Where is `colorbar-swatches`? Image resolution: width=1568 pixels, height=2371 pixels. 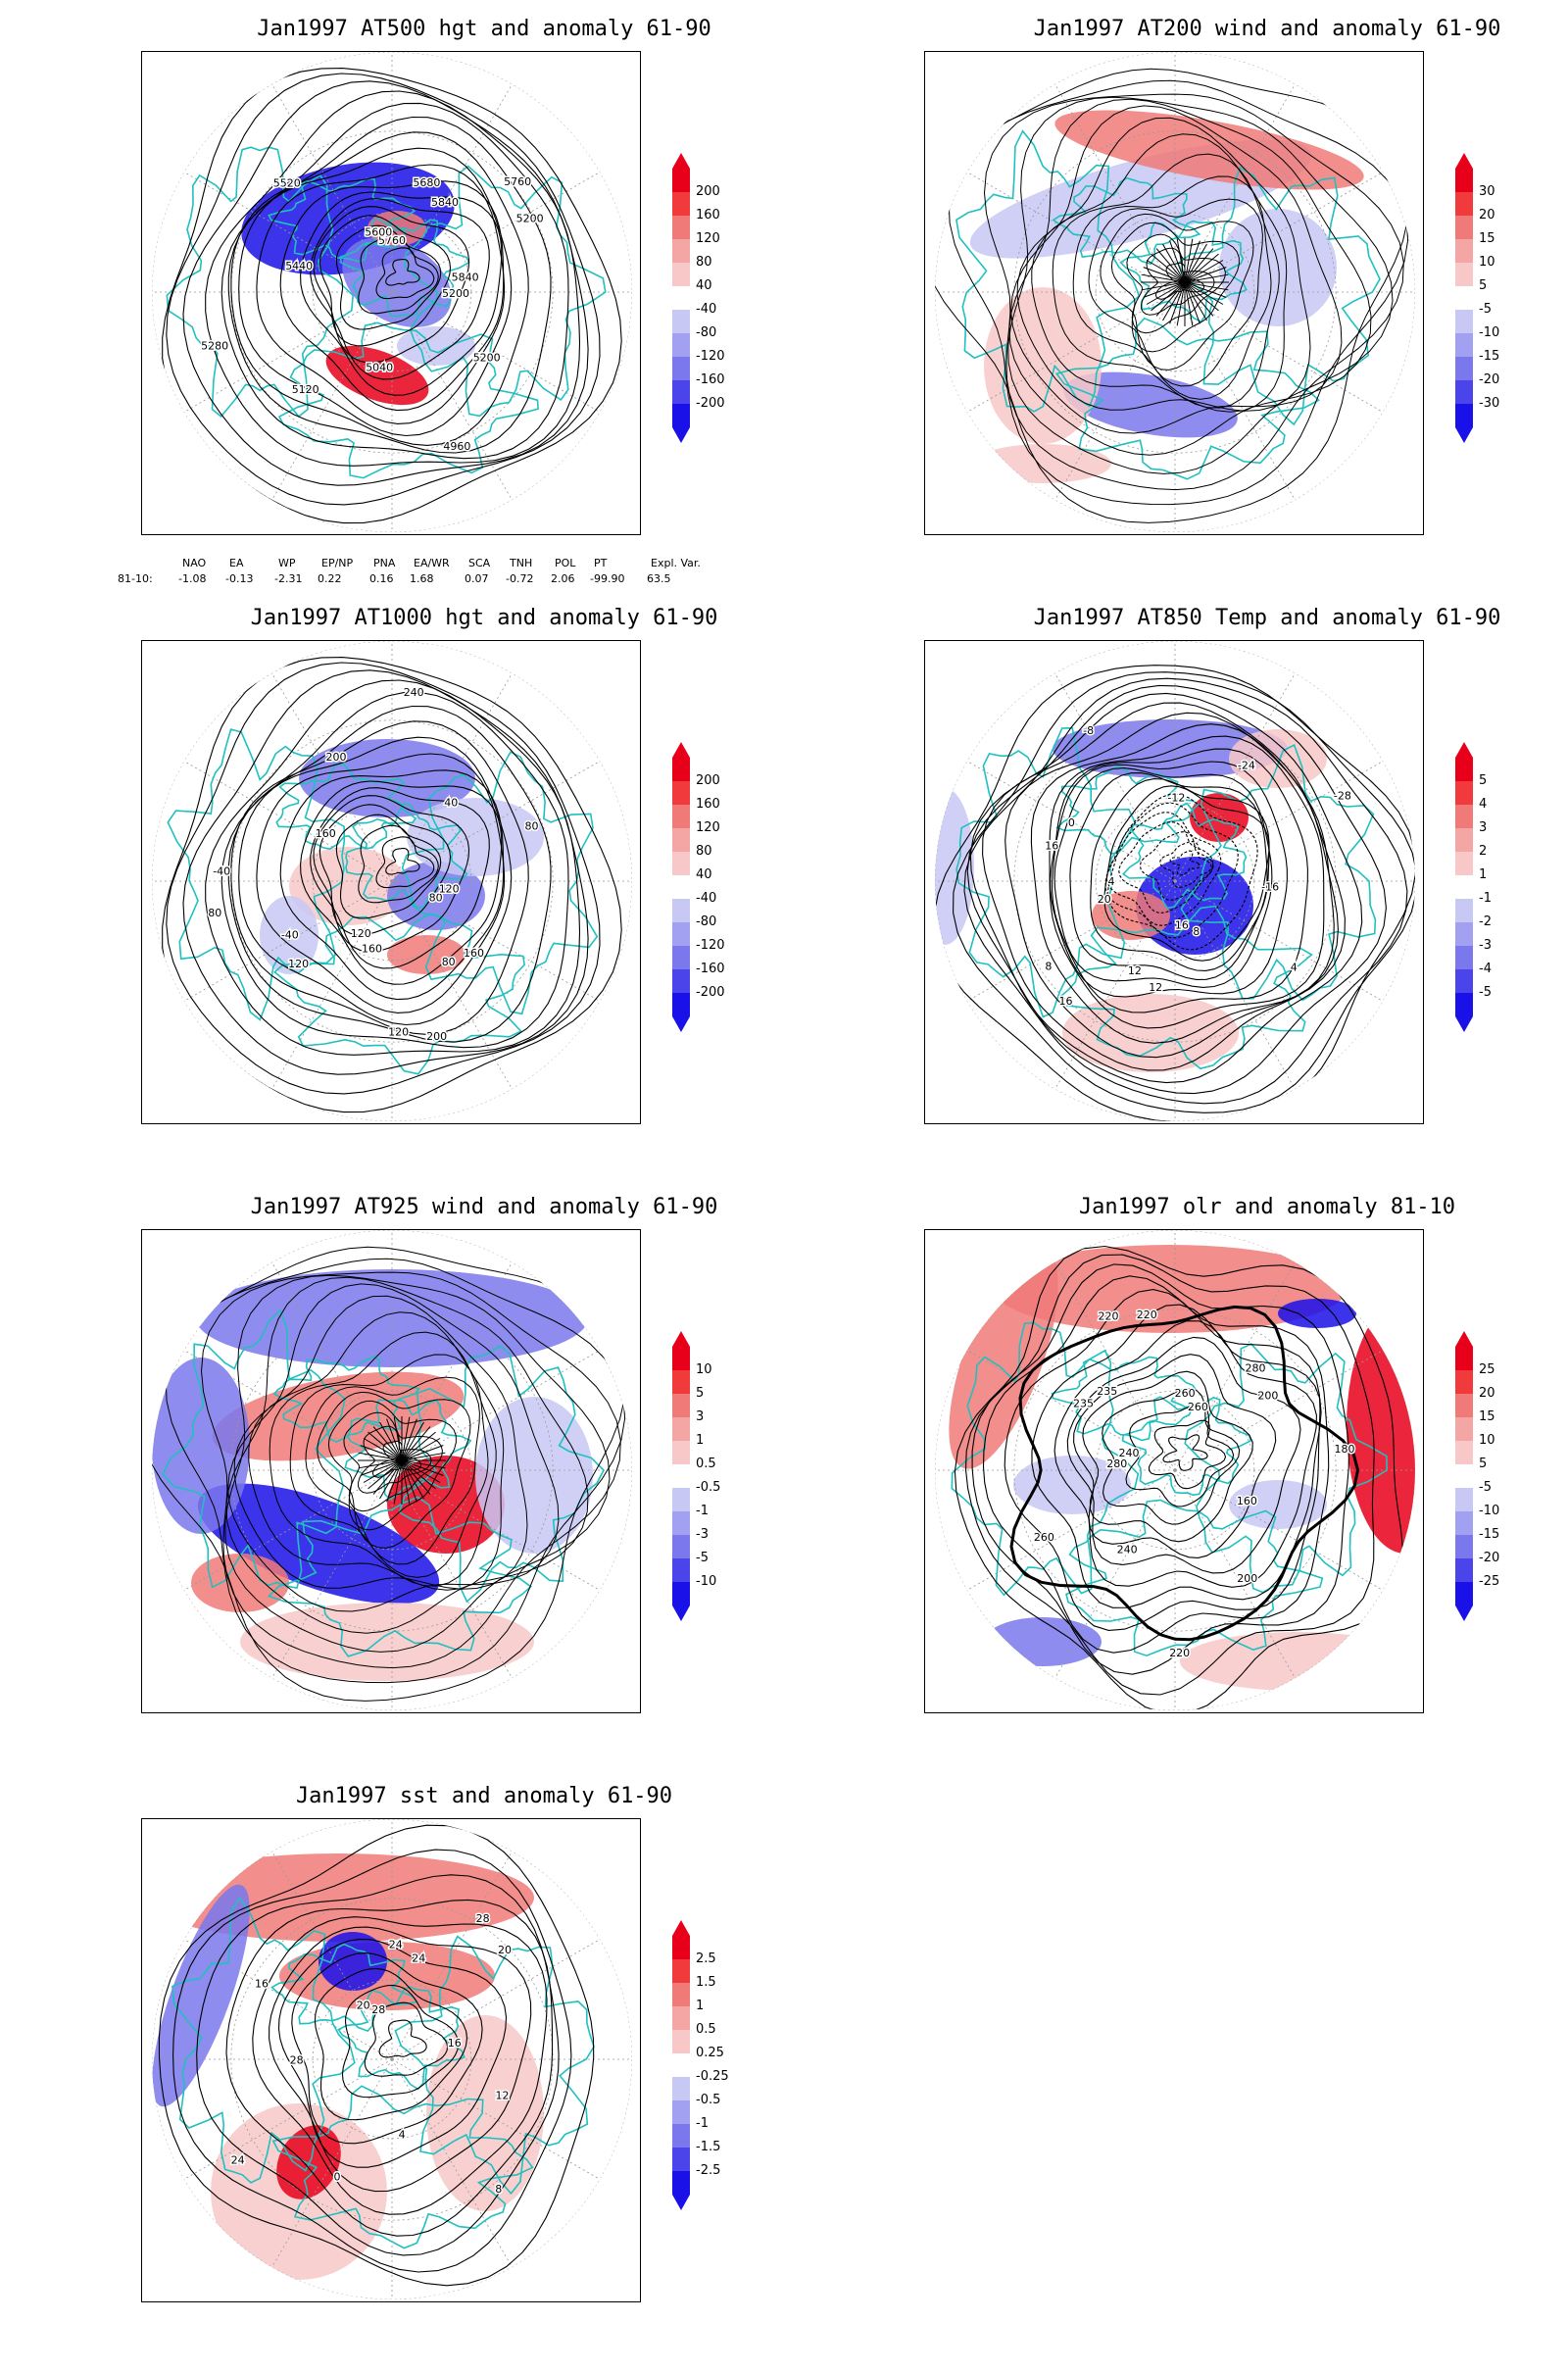 colorbar-swatches is located at coordinates (1464, 298).